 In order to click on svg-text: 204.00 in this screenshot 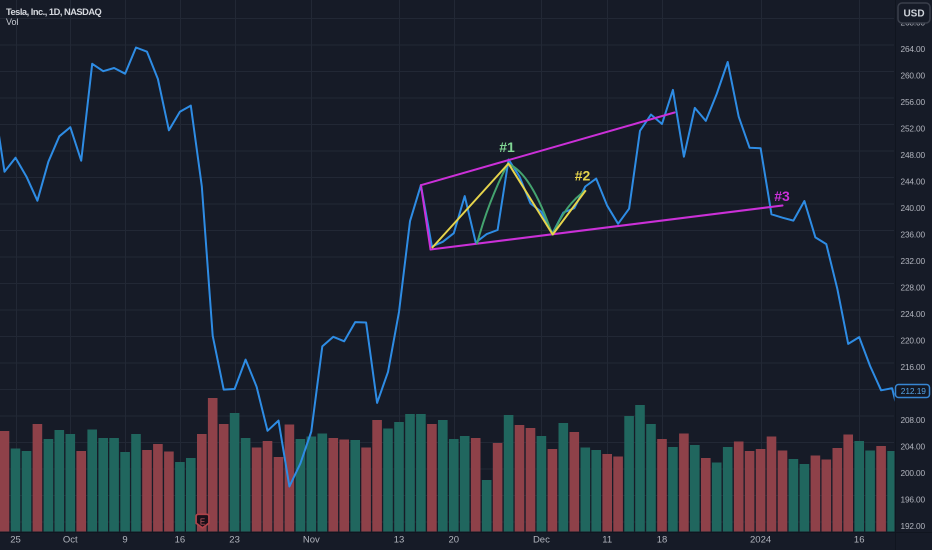, I will do `click(913, 447)`.